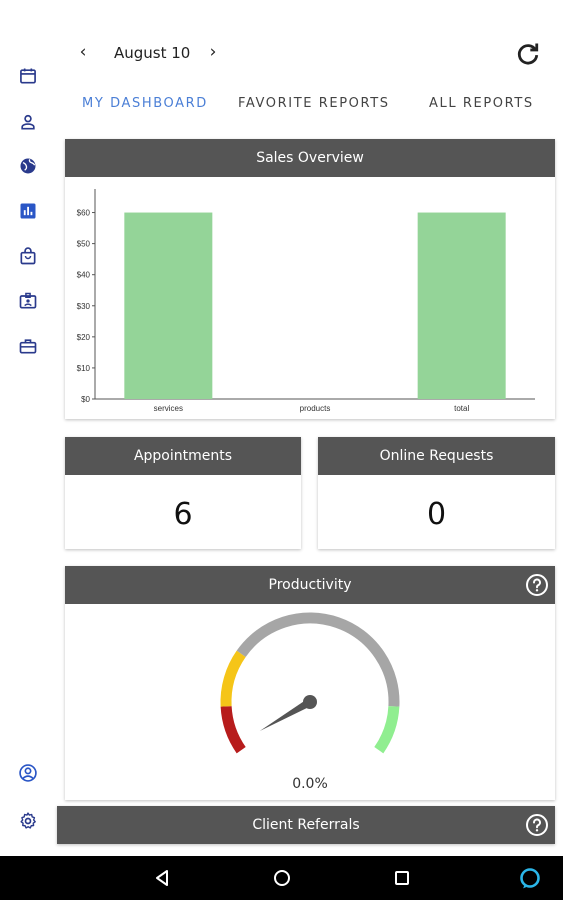  Describe the element at coordinates (84, 306) in the screenshot. I see `y-tick-label: $30` at that location.